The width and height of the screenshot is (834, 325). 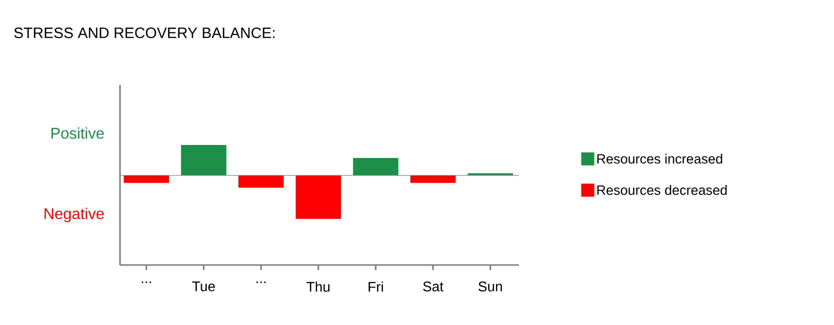 What do you see at coordinates (74, 215) in the screenshot?
I see `text: Negative` at bounding box center [74, 215].